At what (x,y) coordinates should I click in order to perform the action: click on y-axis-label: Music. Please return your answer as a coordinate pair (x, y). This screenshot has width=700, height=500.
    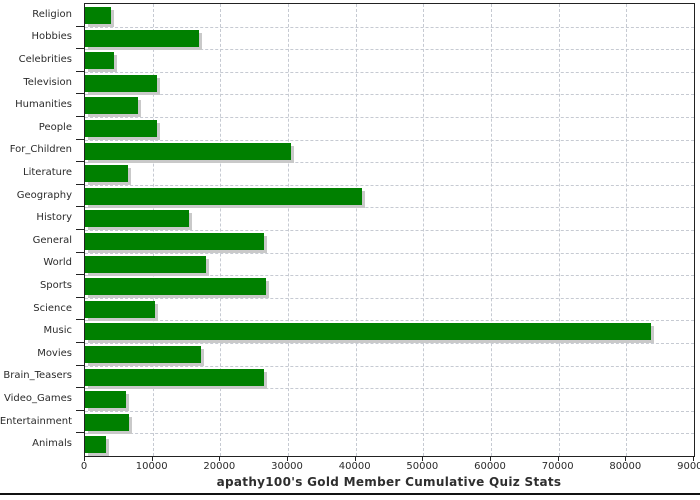
    Looking at the image, I should click on (57, 331).